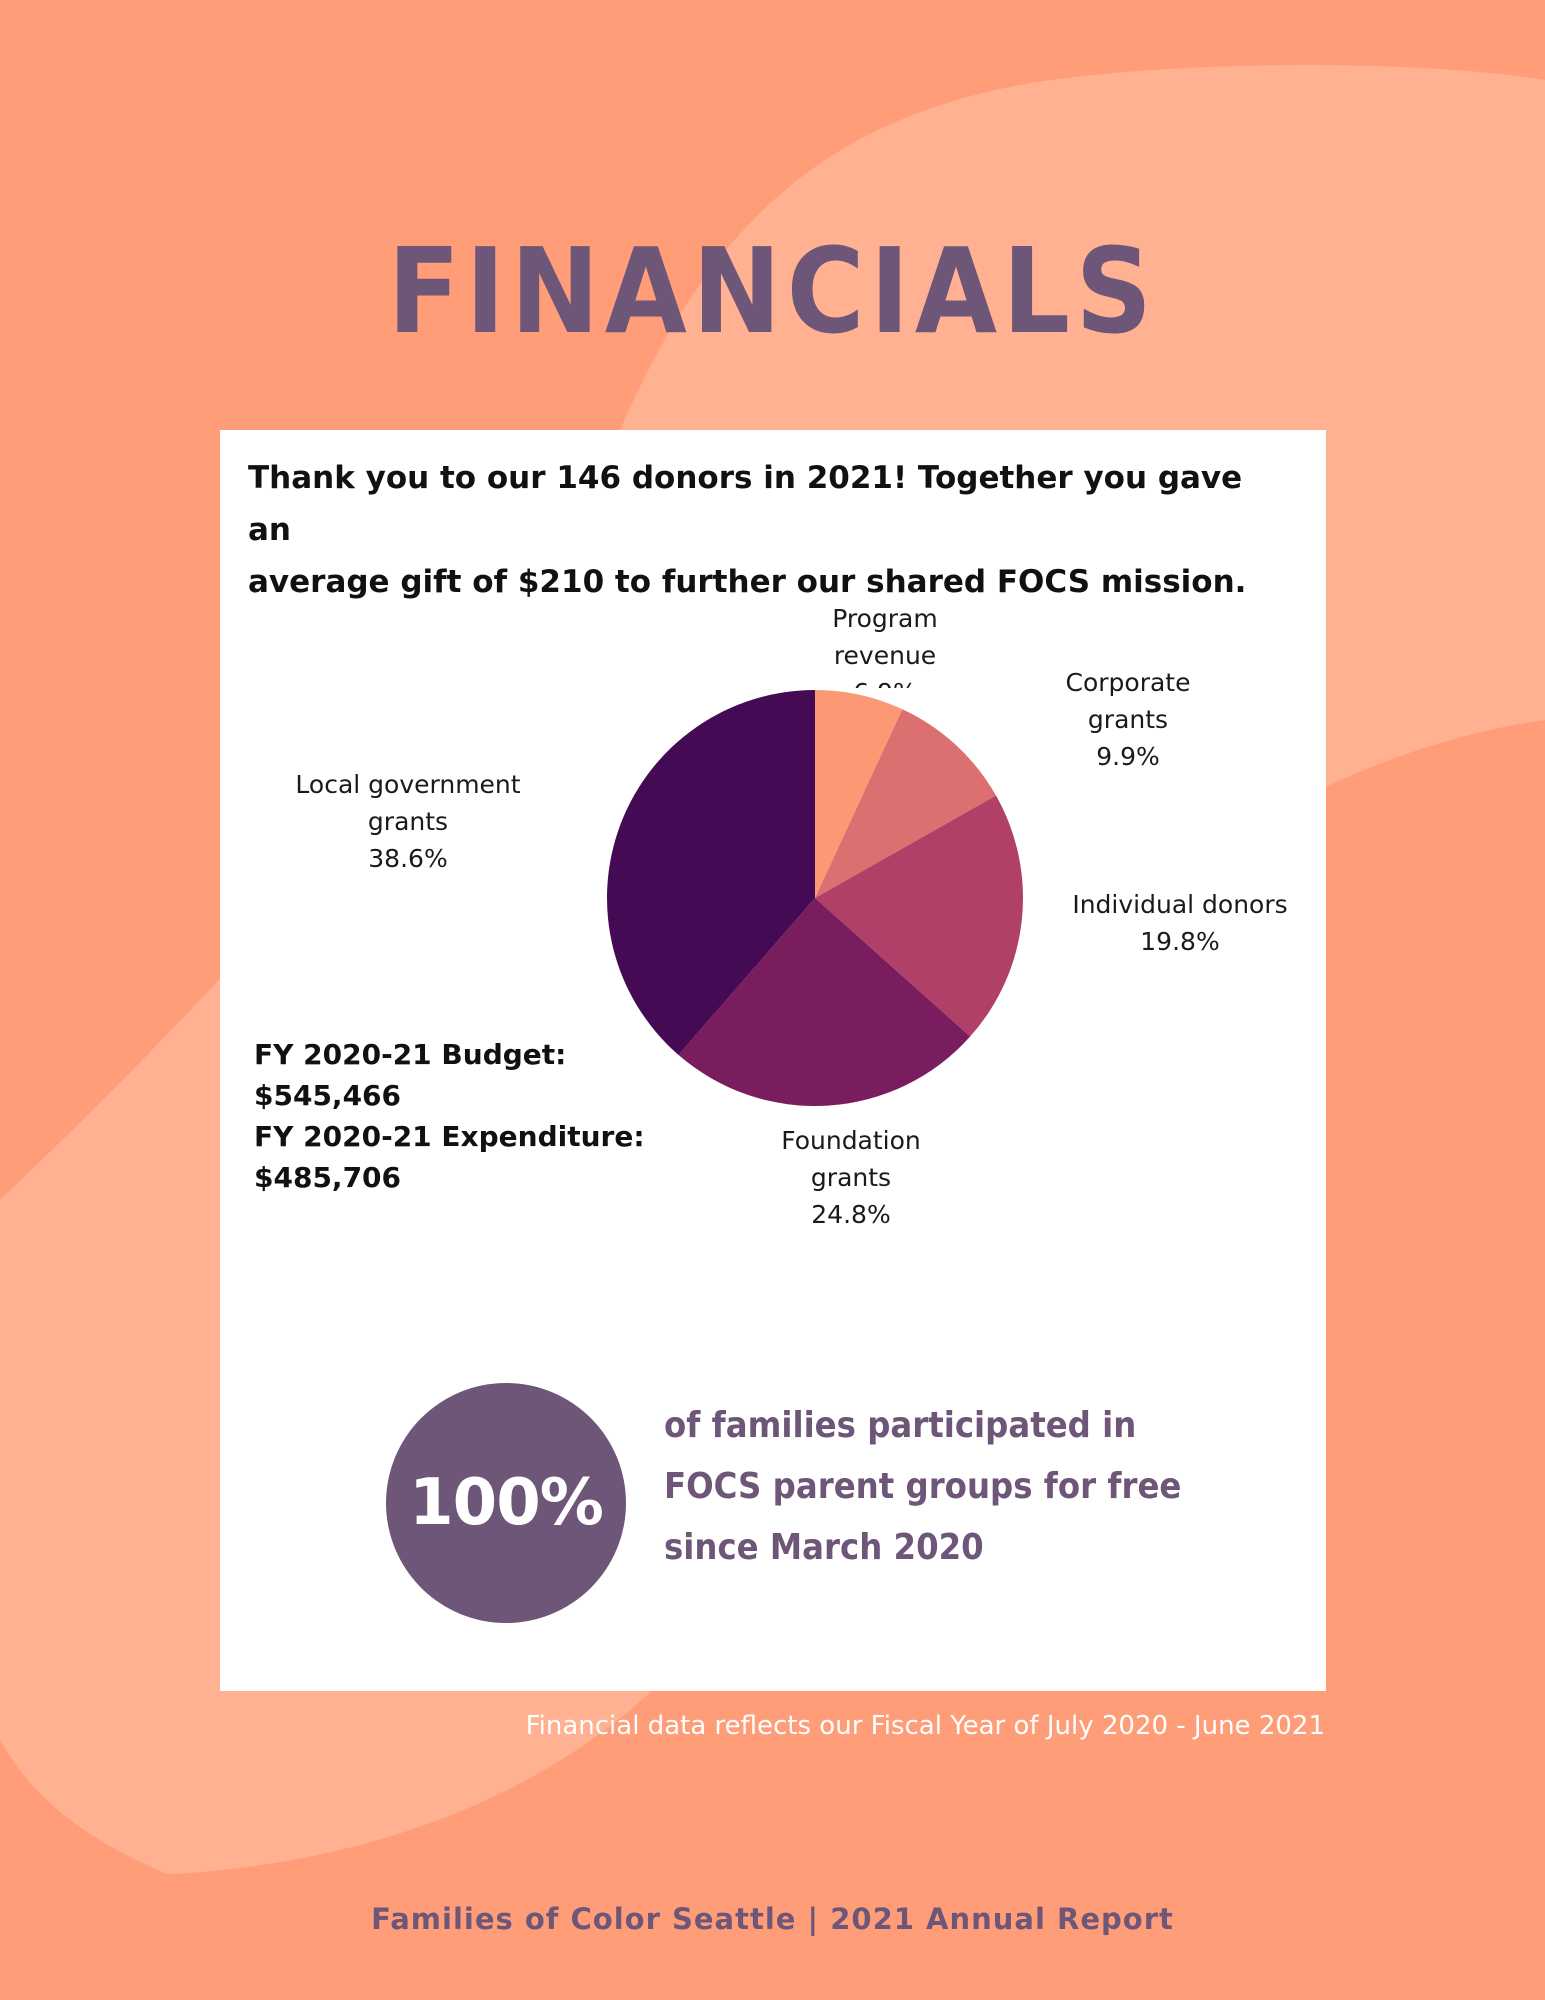  What do you see at coordinates (328, 1177) in the screenshot?
I see `expenditure-value: $485,706` at bounding box center [328, 1177].